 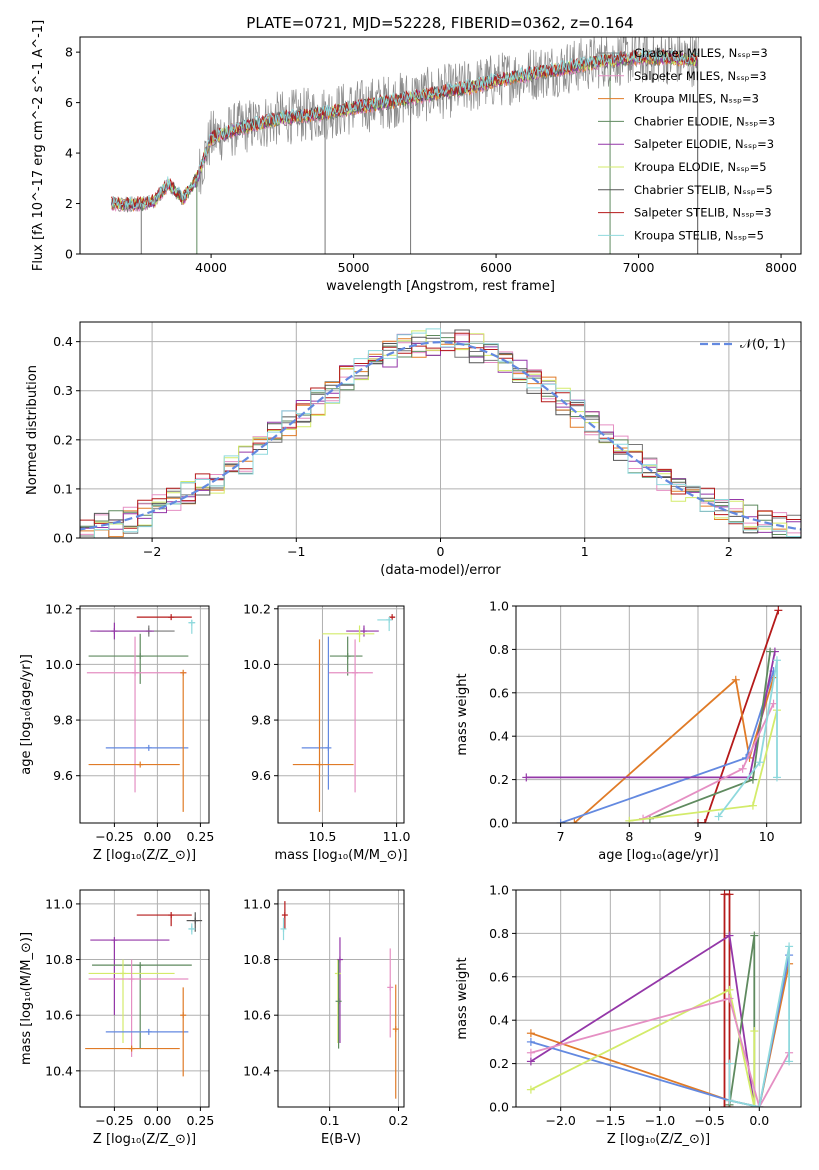 I want to click on y-tick-label: 10.0, so click(x=257, y=664).